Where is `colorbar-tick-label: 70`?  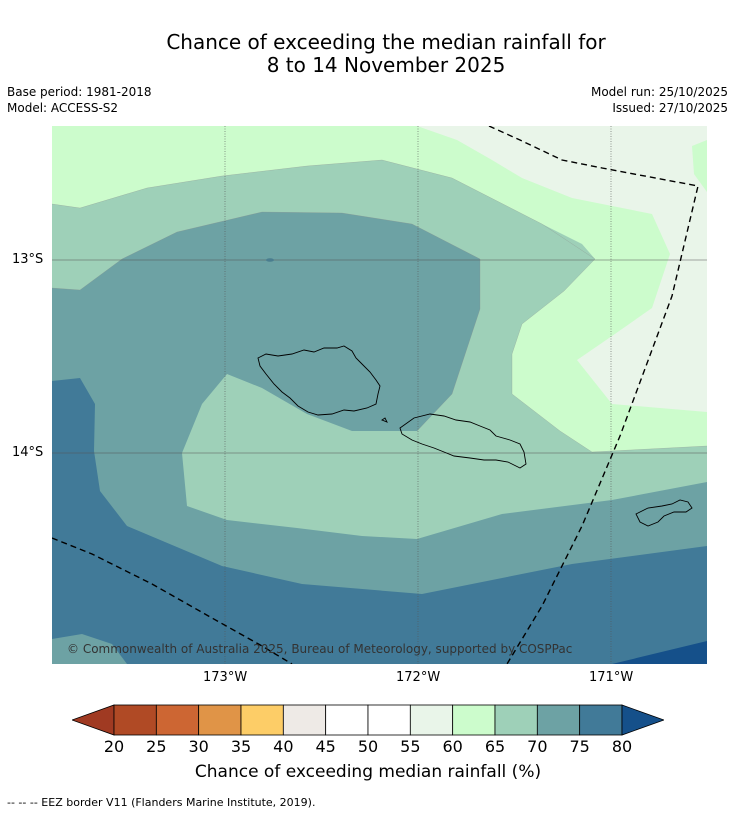 colorbar-tick-label: 70 is located at coordinates (537, 746).